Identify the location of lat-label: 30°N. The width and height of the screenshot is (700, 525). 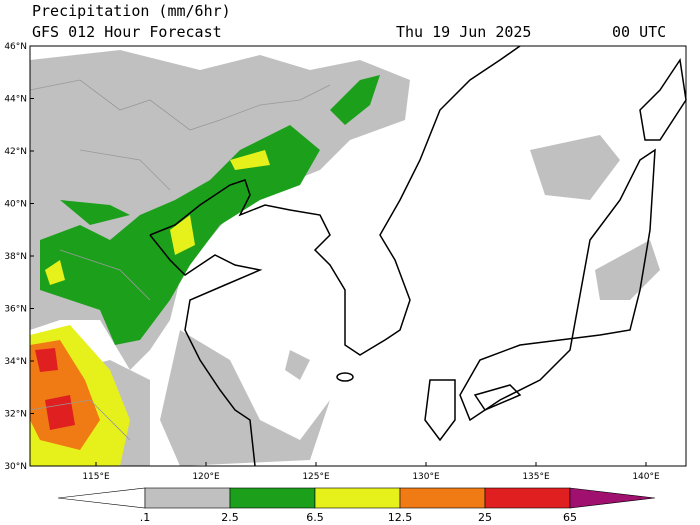
(15, 467).